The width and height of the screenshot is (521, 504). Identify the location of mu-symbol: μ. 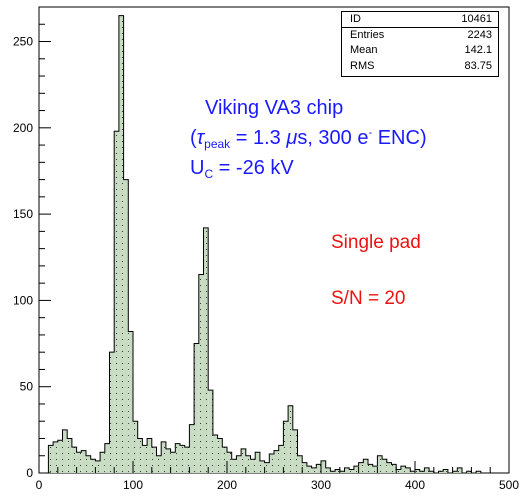
(292, 138).